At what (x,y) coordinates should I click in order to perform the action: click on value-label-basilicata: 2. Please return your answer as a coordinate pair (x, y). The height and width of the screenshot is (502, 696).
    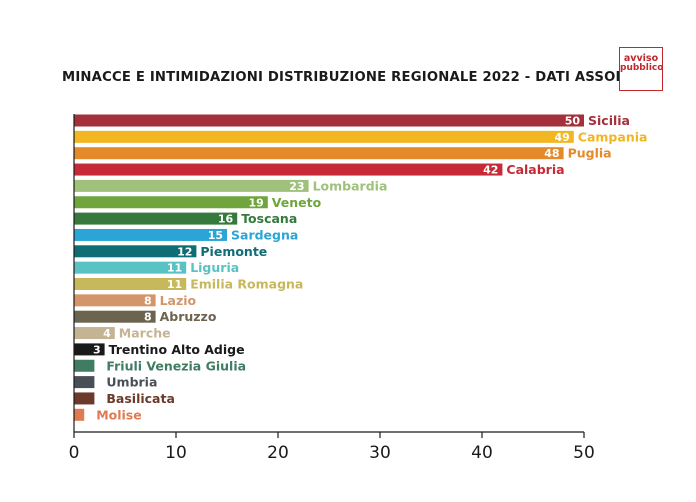
    Looking at the image, I should click on (99, 398).